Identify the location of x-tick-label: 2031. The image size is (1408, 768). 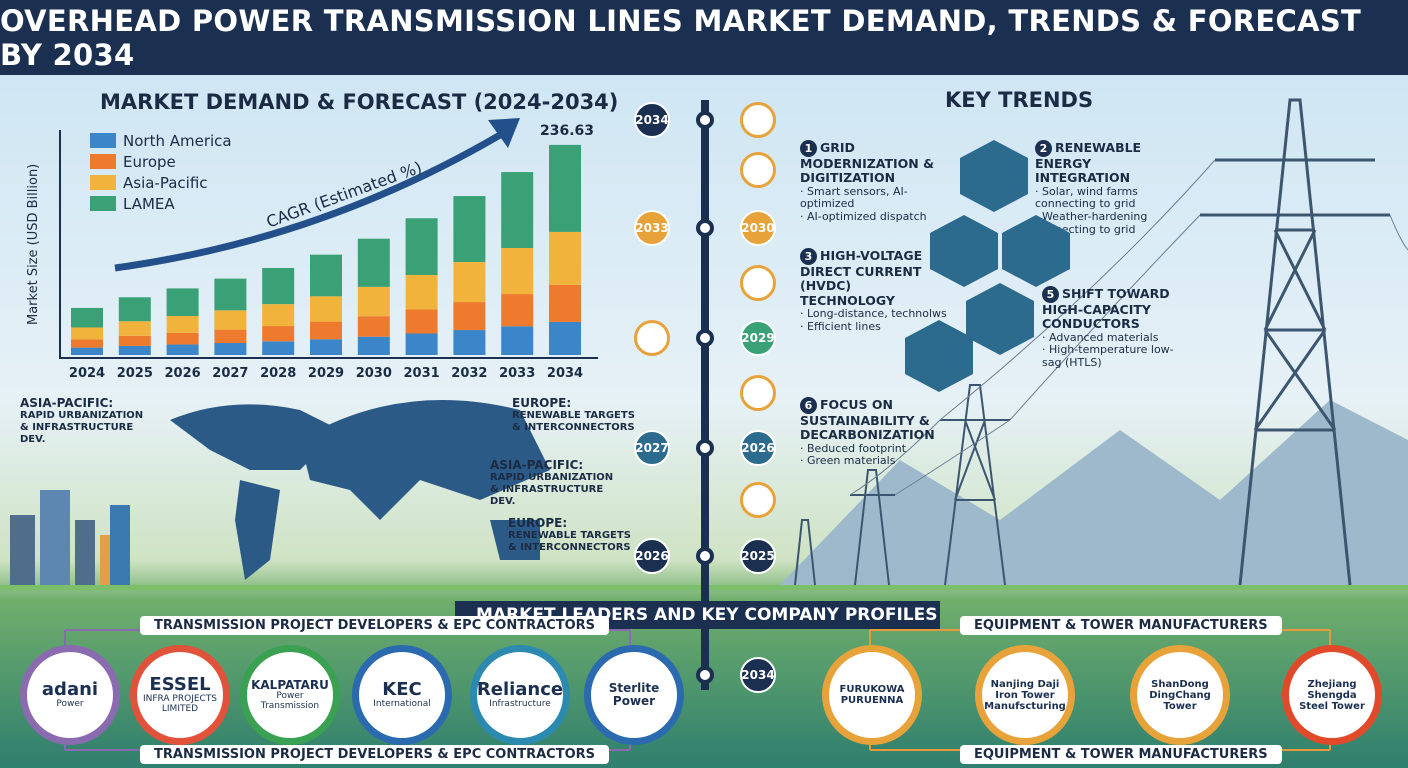
(422, 373).